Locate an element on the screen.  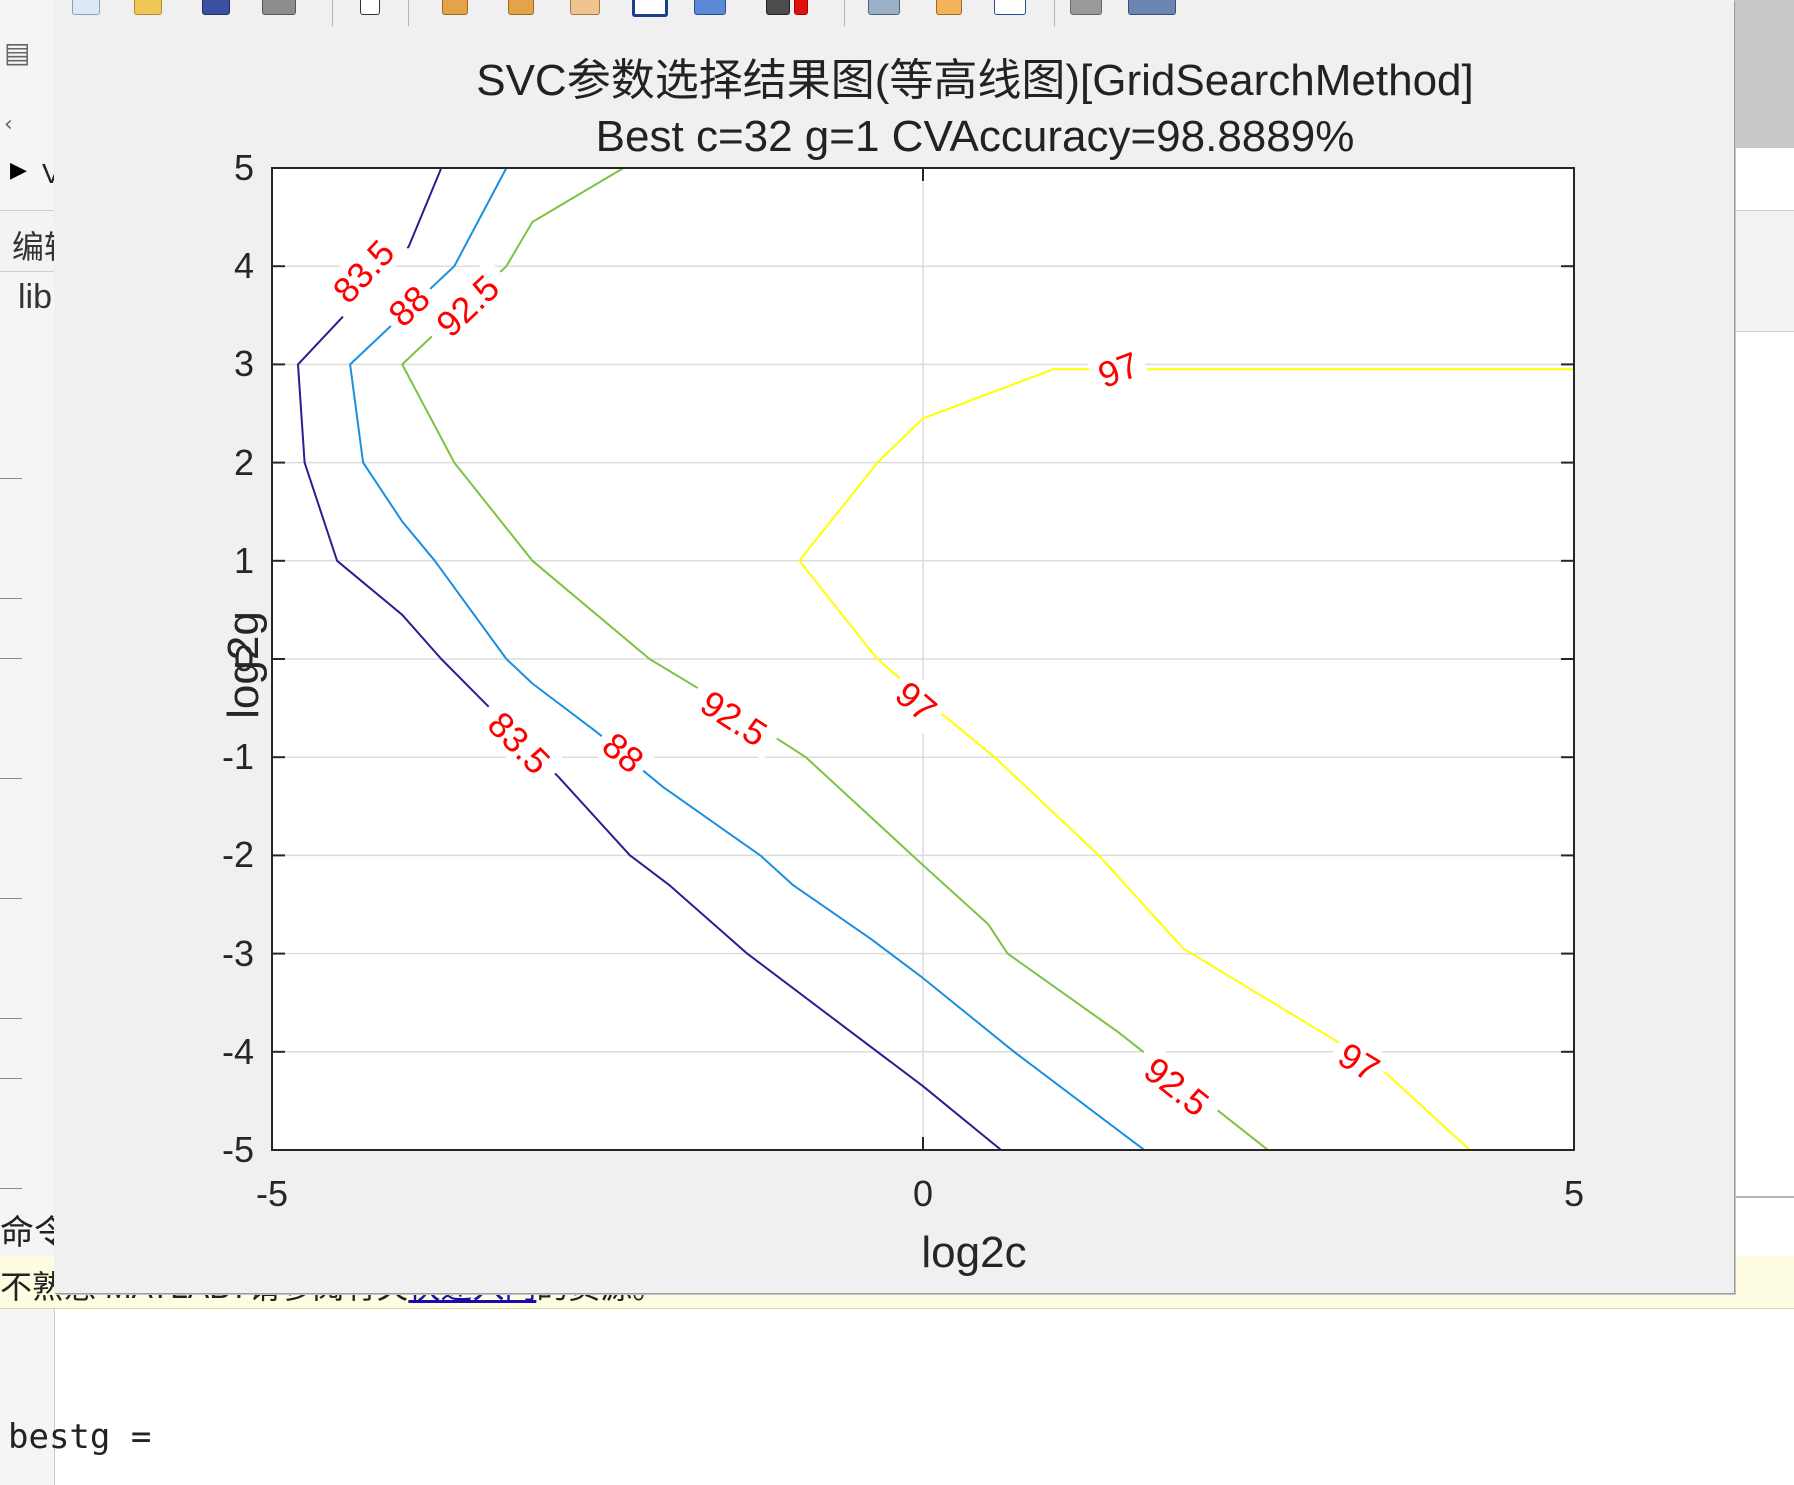
data-cursor-icon is located at coordinates (710, 7).